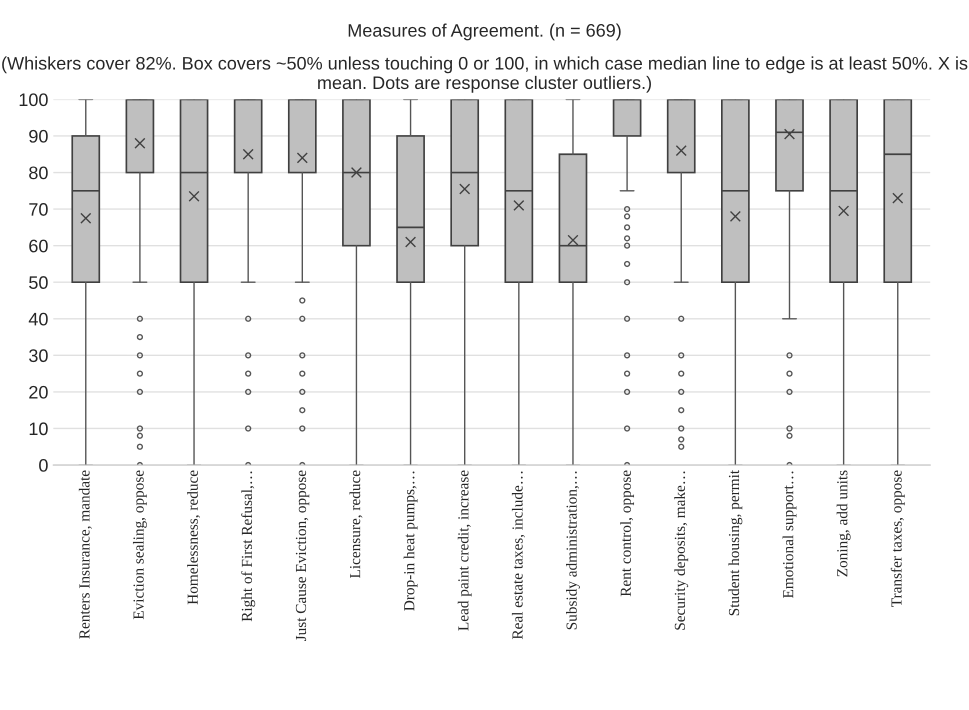 The height and width of the screenshot is (710, 969). I want to click on y-tick-label: 90, so click(38, 136).